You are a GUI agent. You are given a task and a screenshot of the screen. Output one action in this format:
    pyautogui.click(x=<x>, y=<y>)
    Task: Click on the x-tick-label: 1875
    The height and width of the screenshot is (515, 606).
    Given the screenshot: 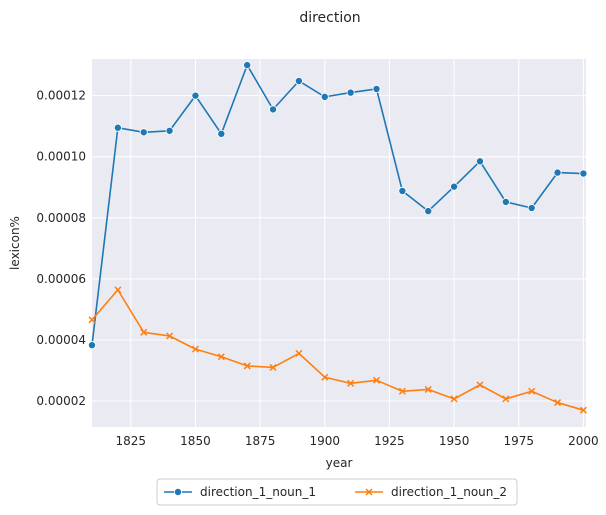 What is the action you would take?
    pyautogui.click(x=260, y=441)
    